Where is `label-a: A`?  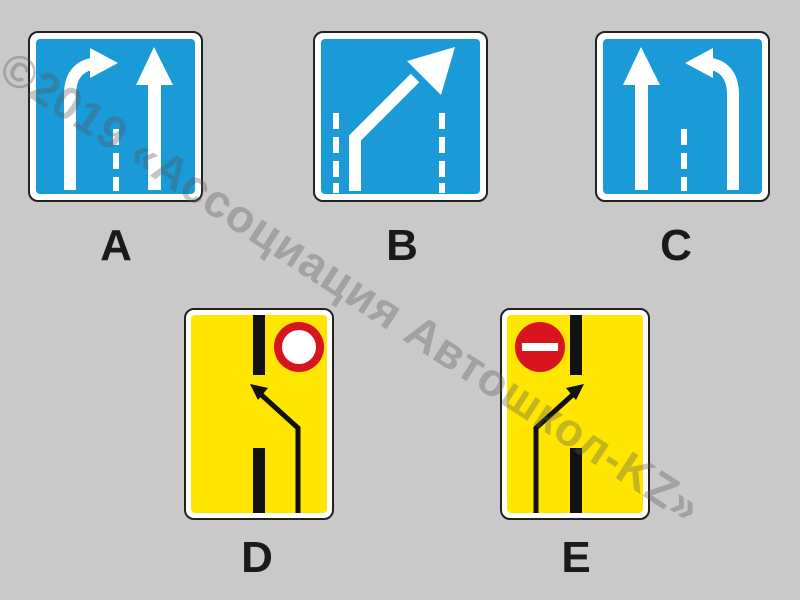 label-a: A is located at coordinates (116, 245).